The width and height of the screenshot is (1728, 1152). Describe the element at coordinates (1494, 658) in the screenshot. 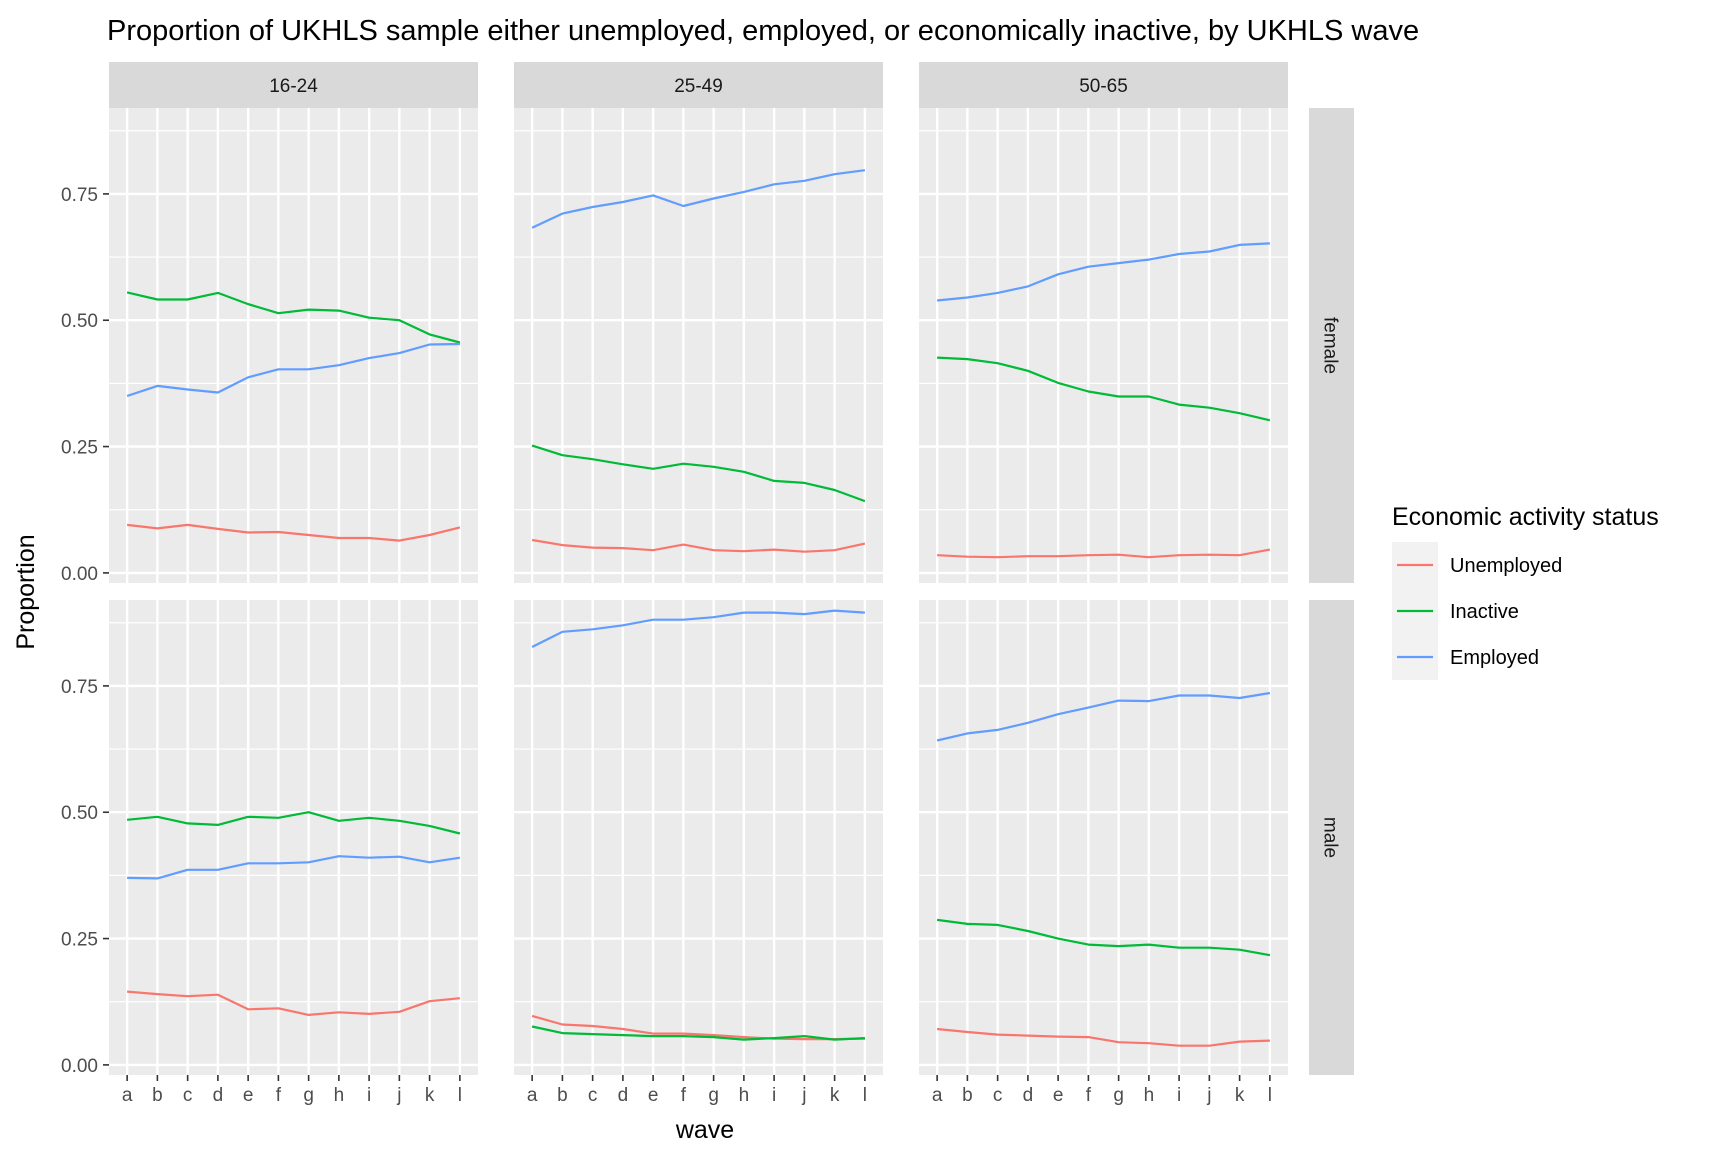

I see `legend-label: Employed` at that location.